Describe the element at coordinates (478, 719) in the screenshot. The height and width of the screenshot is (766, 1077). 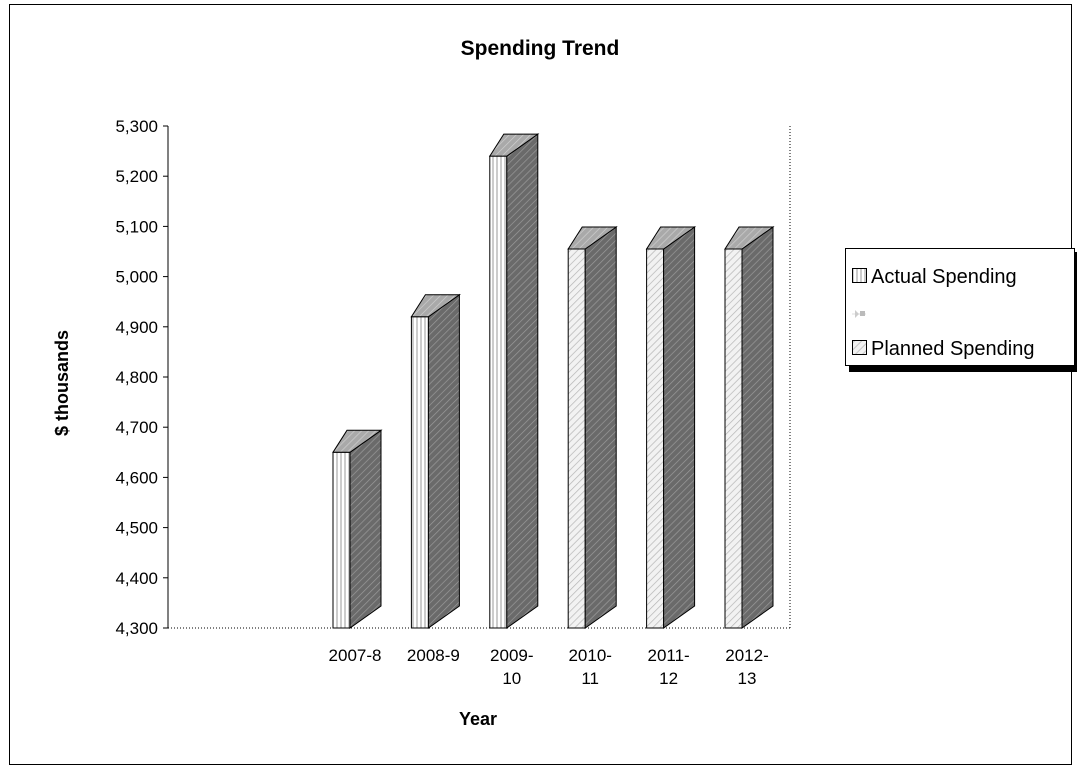
I see `x-axis-title: Year` at that location.